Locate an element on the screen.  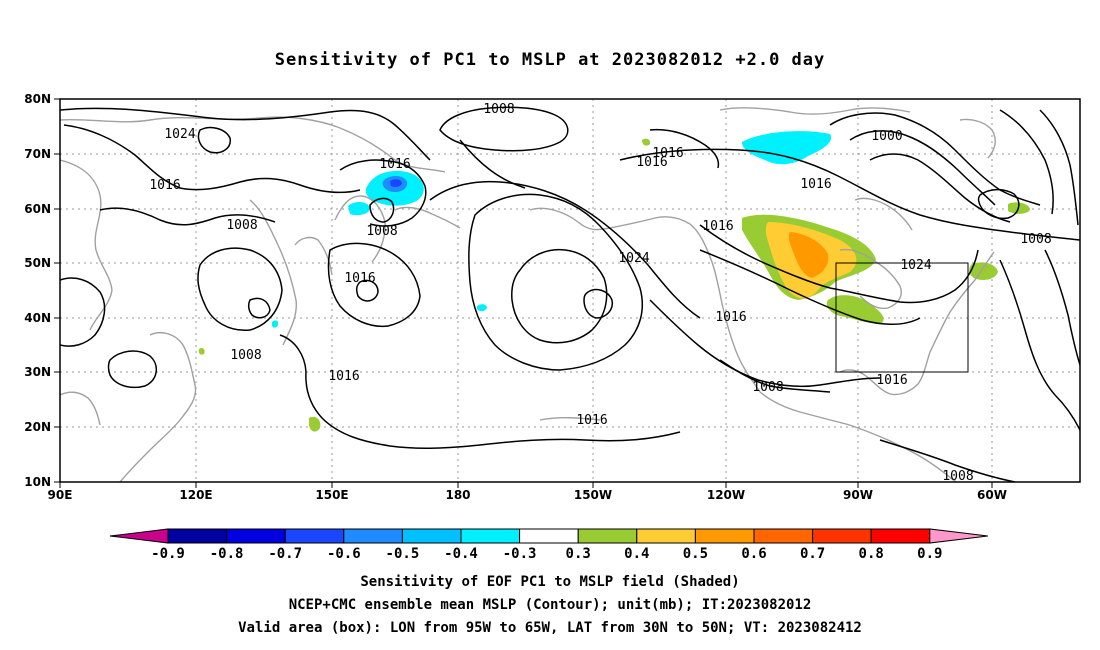
colorbar-label: -0.7 is located at coordinates (285, 554).